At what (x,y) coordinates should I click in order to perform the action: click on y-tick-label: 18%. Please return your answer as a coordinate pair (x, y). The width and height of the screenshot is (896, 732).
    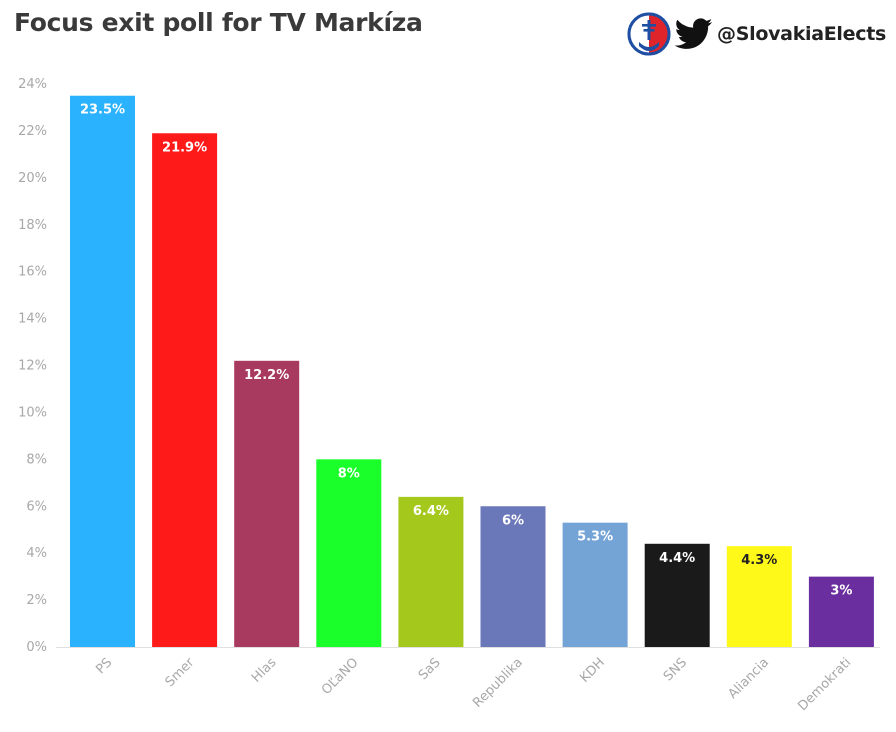
    Looking at the image, I should click on (32, 225).